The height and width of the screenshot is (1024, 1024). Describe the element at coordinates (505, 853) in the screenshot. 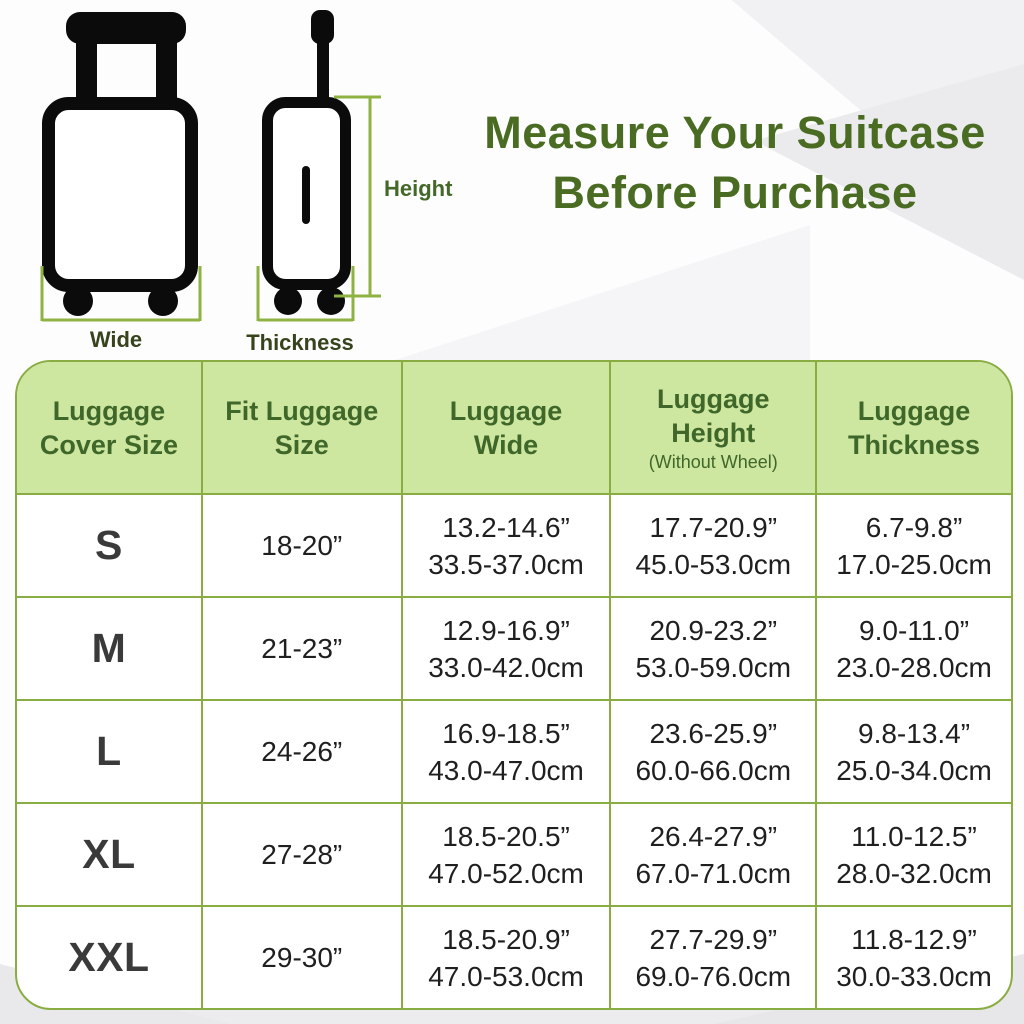

I see `wide-cell-xl: 18.5-20.5” 47.0-52.0cm` at that location.